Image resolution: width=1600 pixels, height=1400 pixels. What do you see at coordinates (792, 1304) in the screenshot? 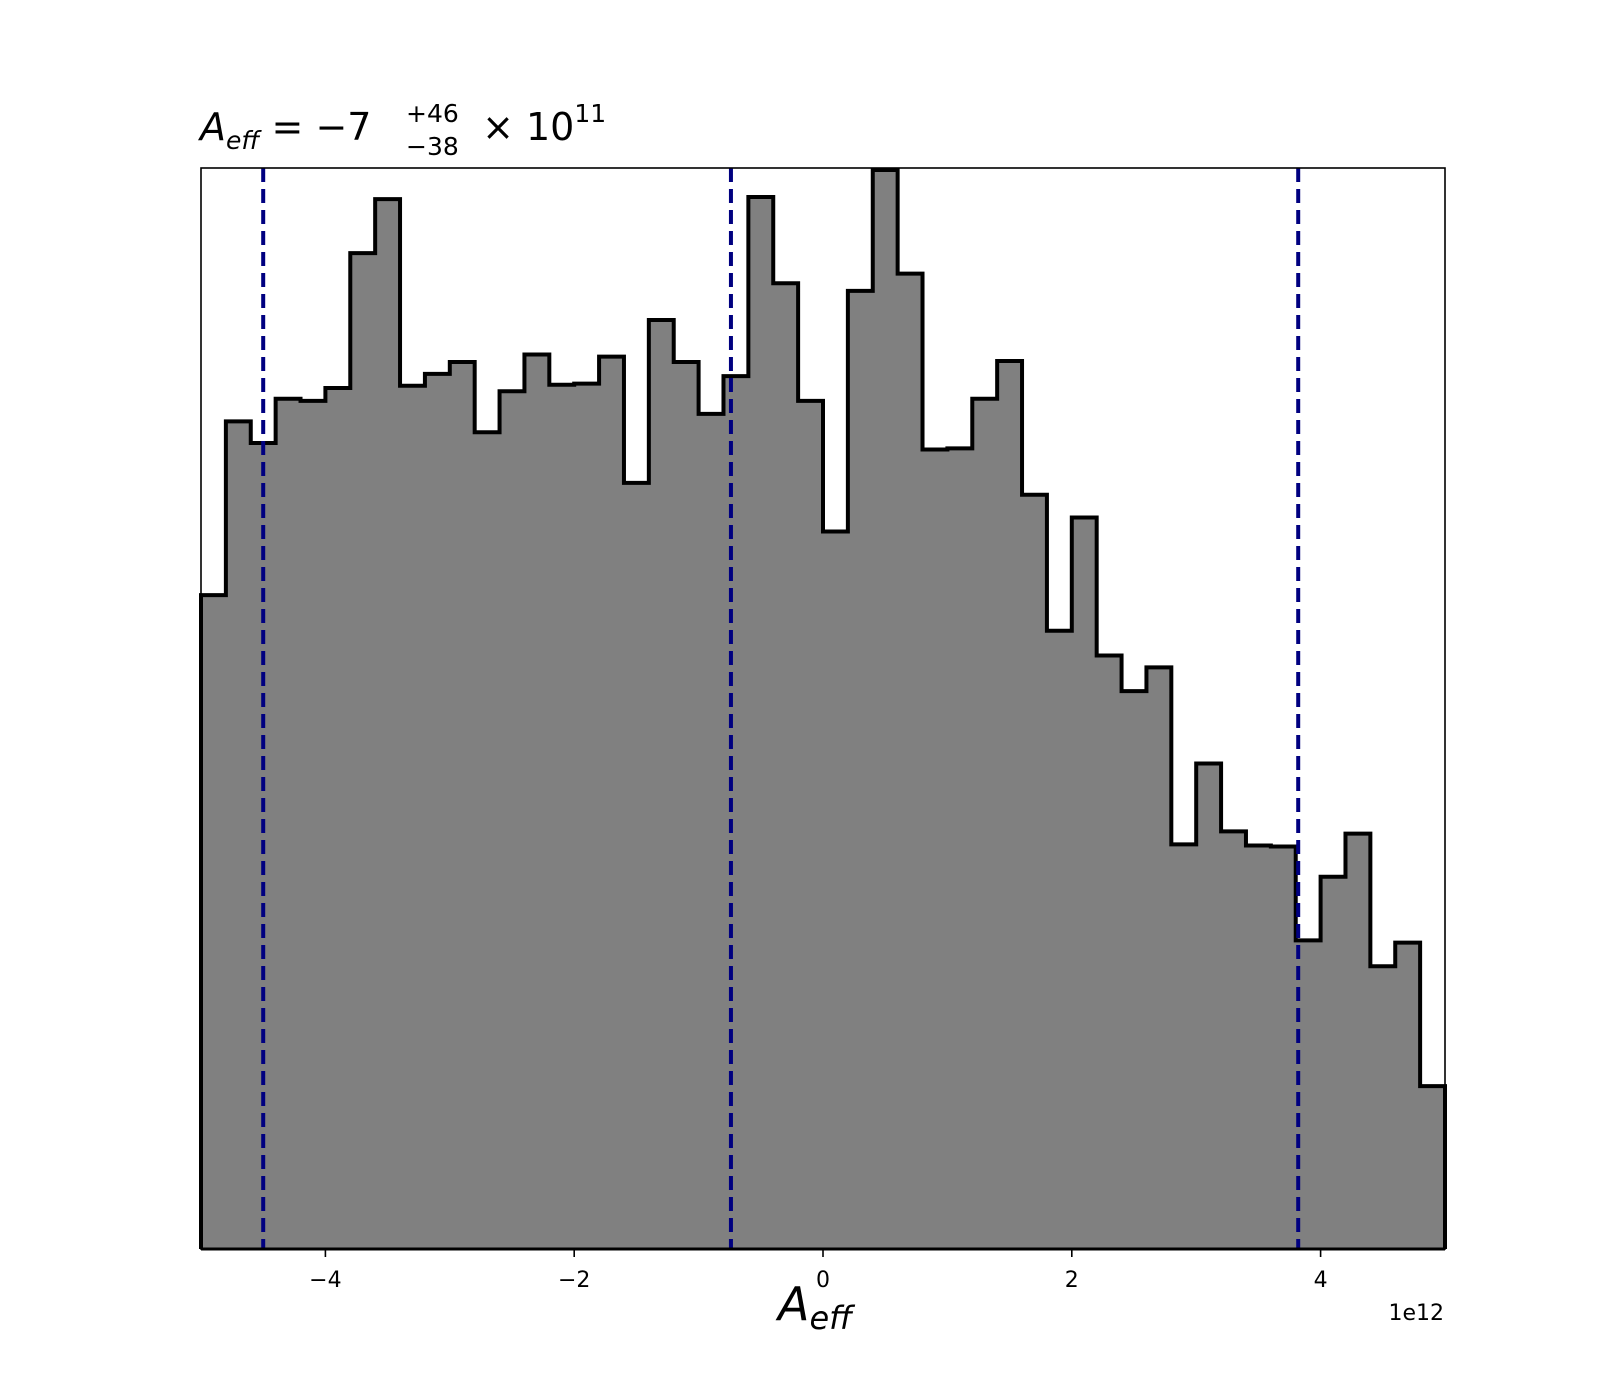
I see `x-axis-label-variable: A` at bounding box center [792, 1304].